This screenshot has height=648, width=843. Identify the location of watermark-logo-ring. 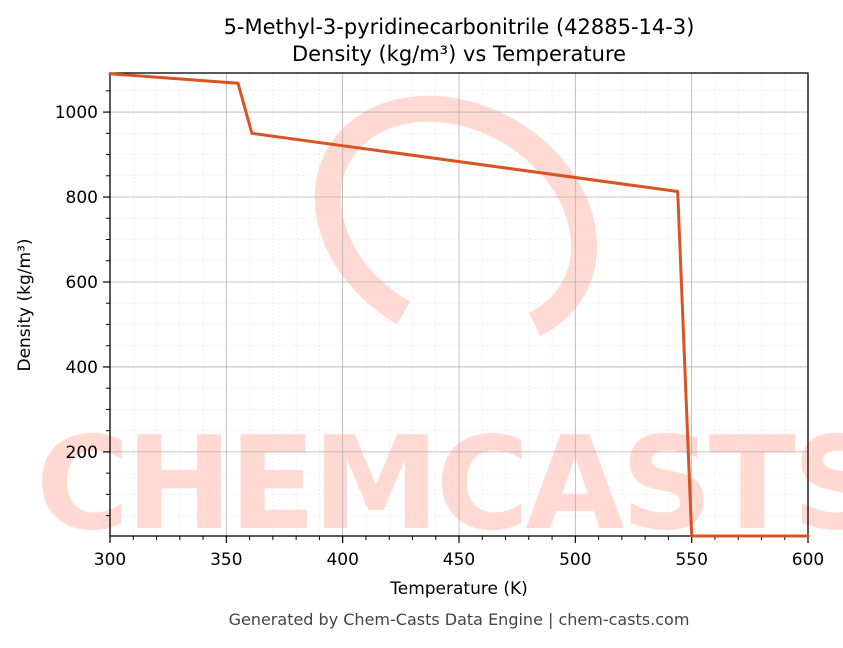
(456, 222).